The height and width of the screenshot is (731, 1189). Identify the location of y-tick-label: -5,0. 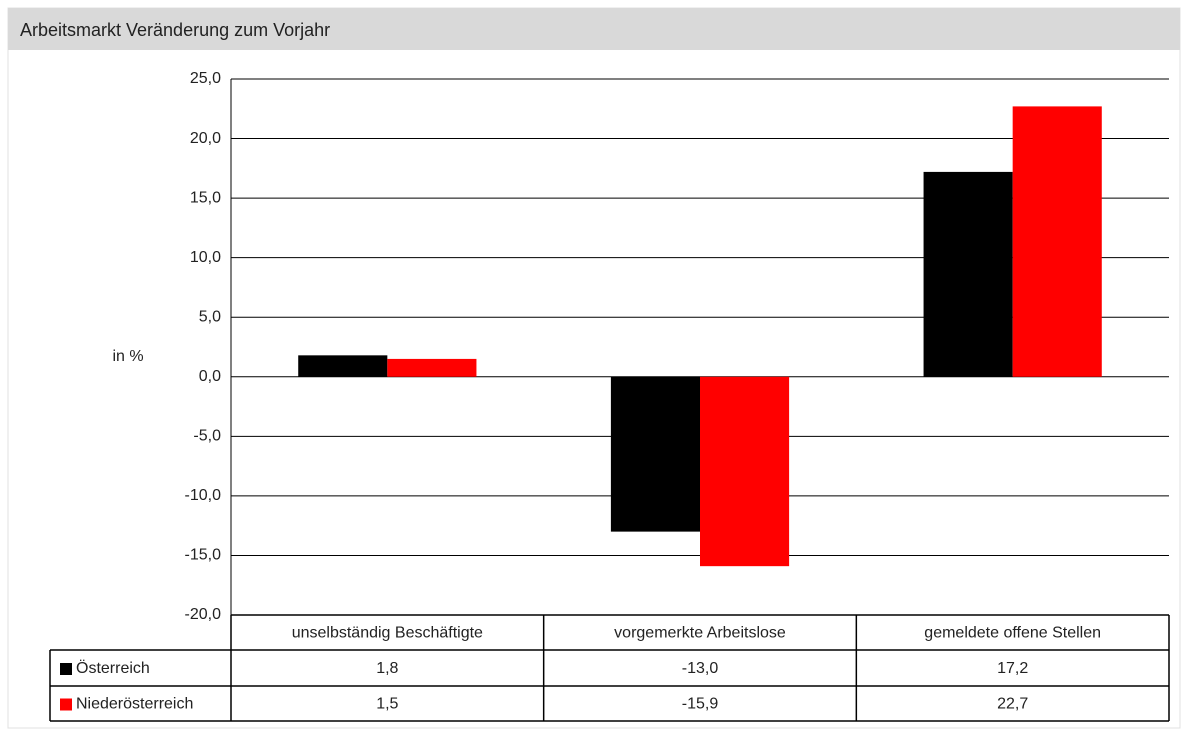
(207, 436).